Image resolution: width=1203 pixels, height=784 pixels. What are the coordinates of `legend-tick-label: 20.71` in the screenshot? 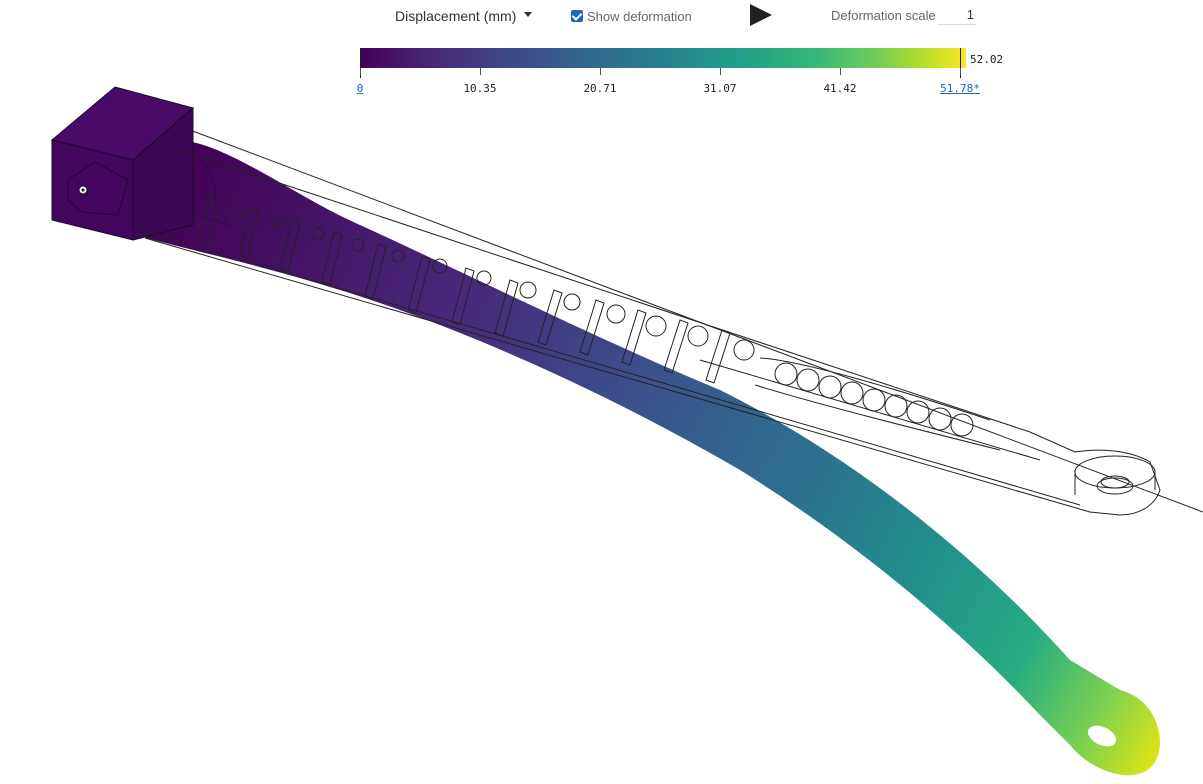 It's located at (600, 88).